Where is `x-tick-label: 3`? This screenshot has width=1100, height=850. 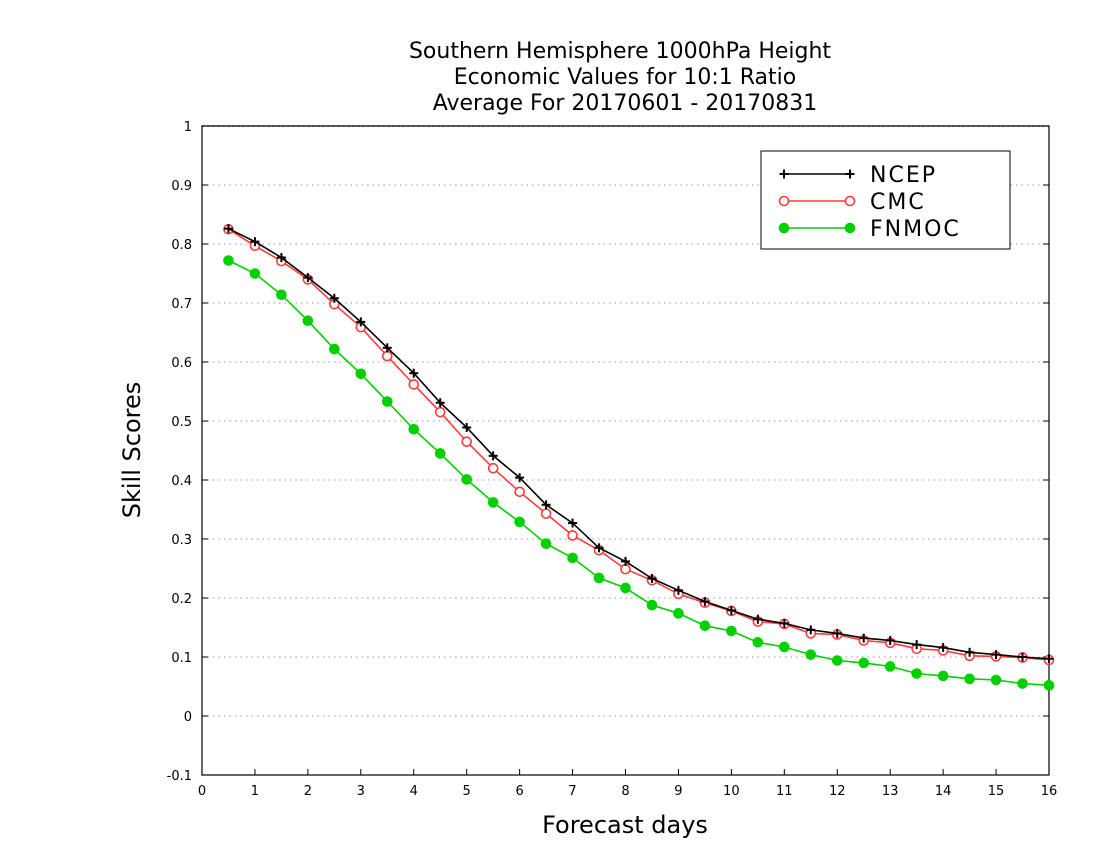 x-tick-label: 3 is located at coordinates (361, 791).